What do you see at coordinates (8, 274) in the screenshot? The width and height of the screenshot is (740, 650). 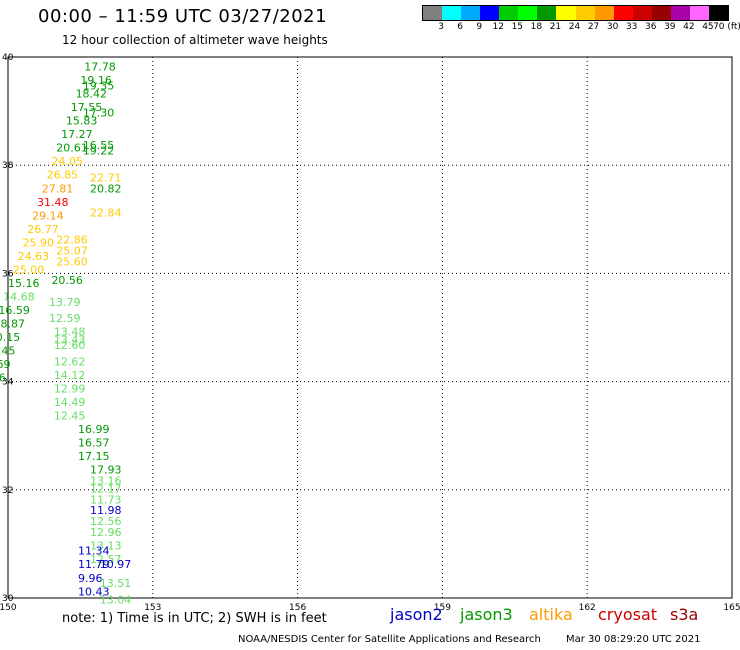 I see `y-tick-label: 36` at bounding box center [8, 274].